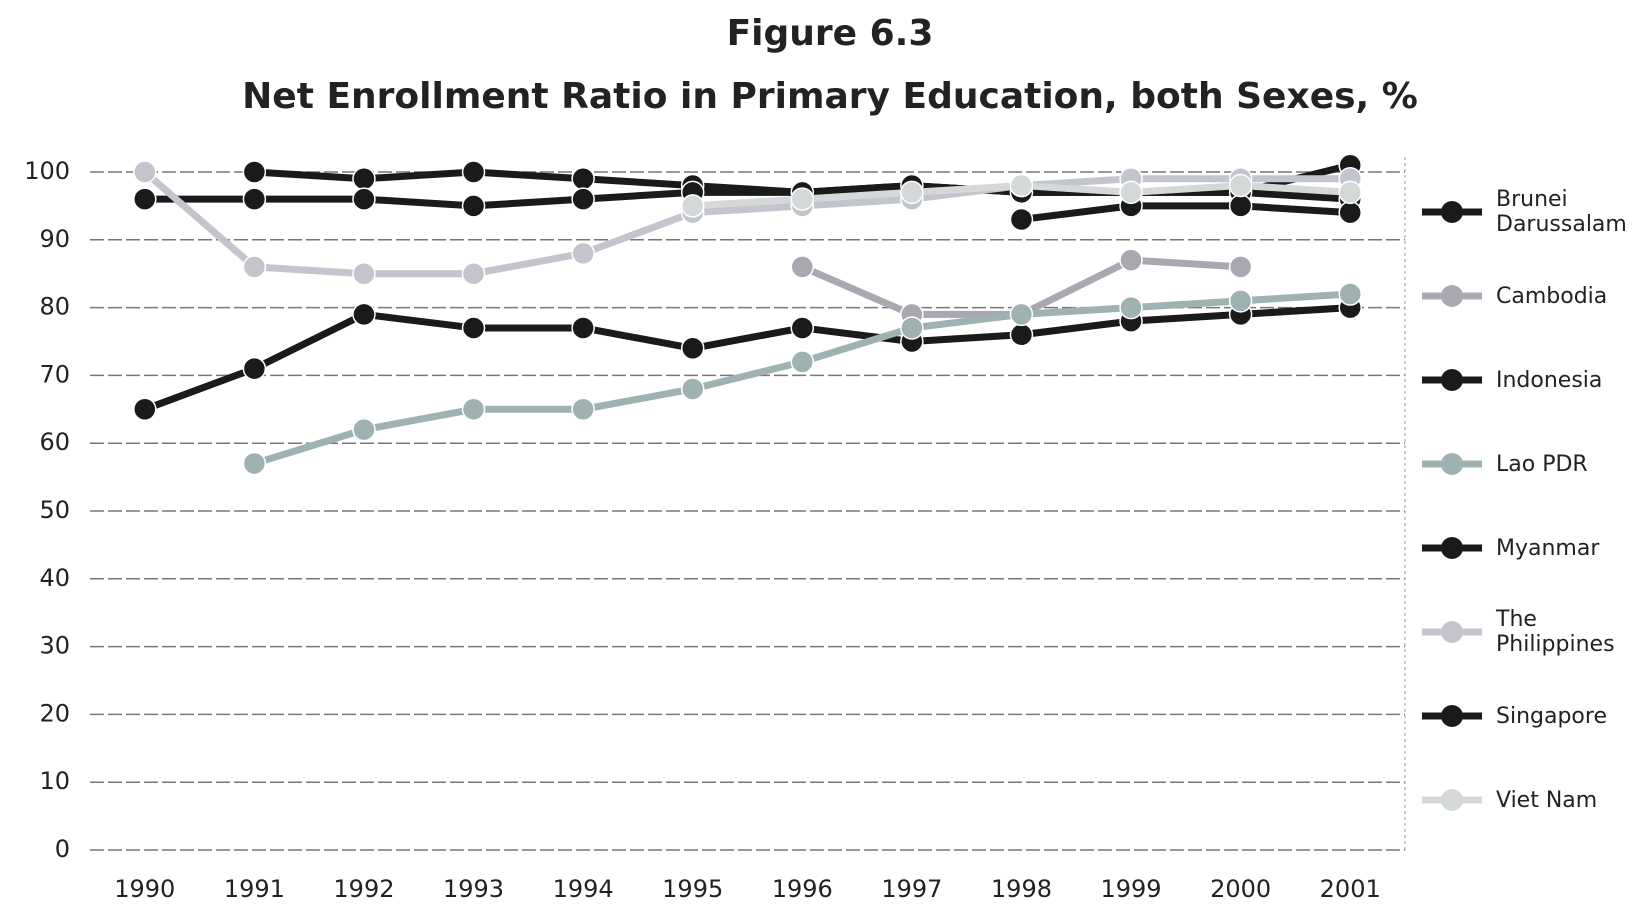 Image resolution: width=1647 pixels, height=911 pixels. Describe the element at coordinates (1131, 889) in the screenshot. I see `x-tick-label: 1999` at that location.